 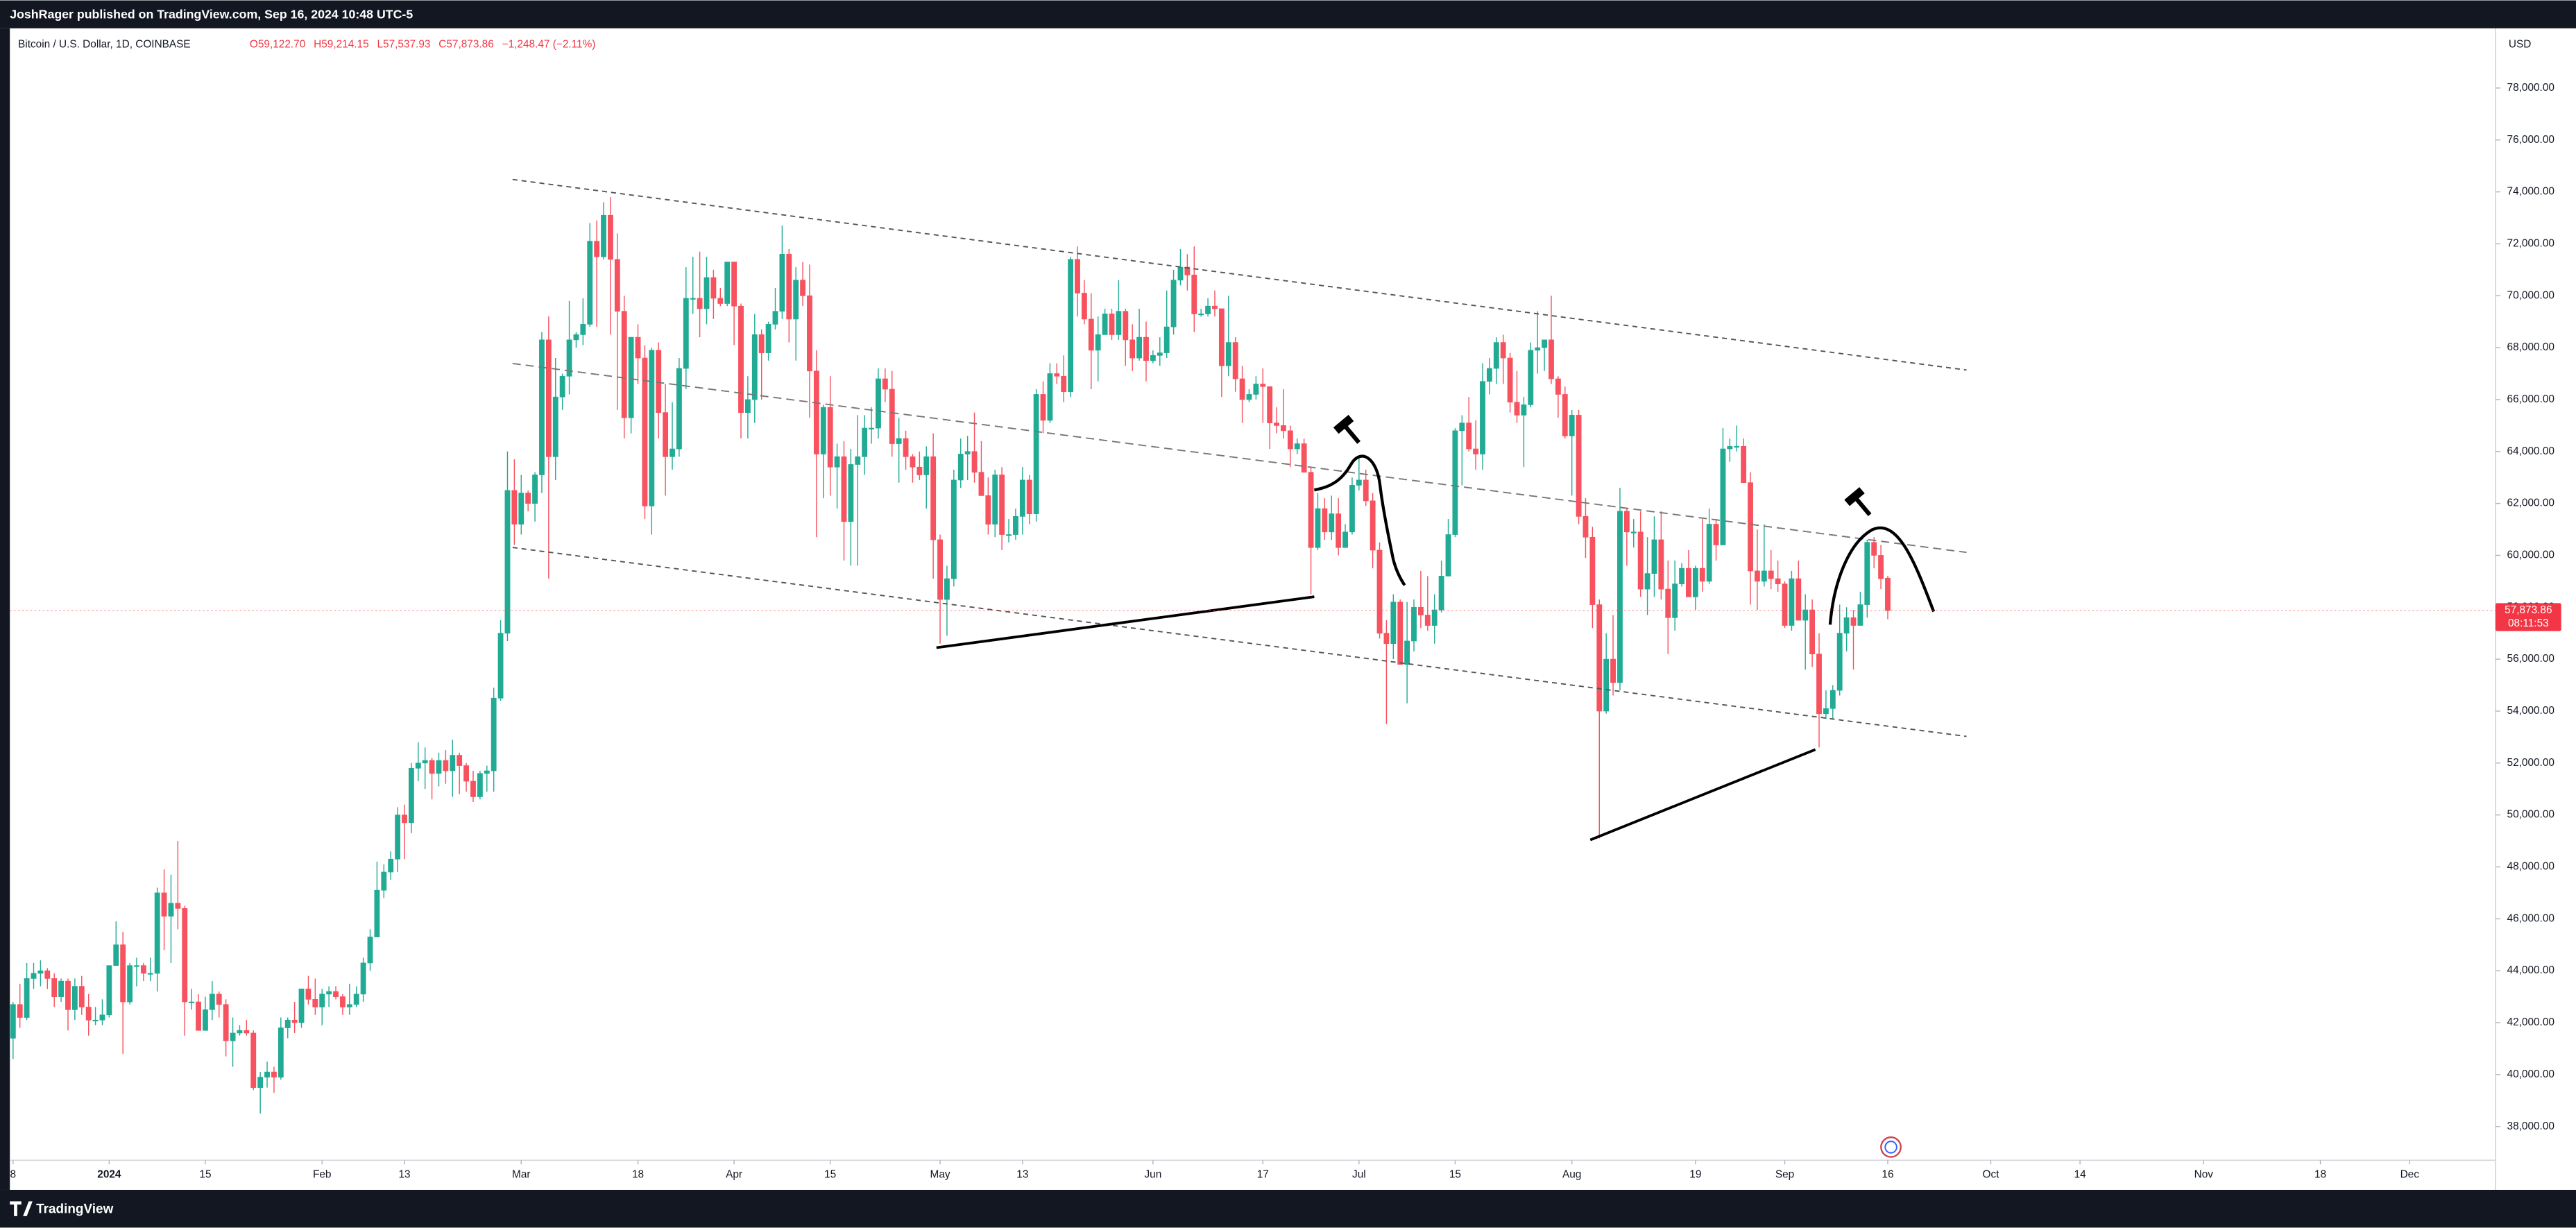 What do you see at coordinates (2080, 1175) in the screenshot?
I see `x-tick-label: 14` at bounding box center [2080, 1175].